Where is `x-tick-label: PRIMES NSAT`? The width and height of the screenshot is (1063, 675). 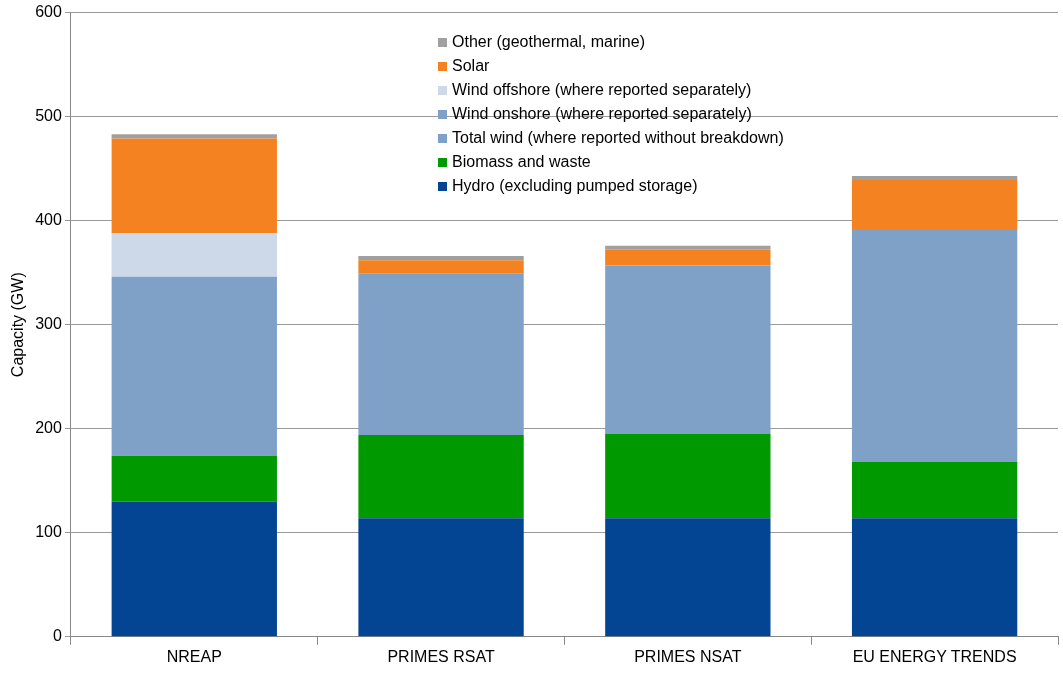 x-tick-label: PRIMES NSAT is located at coordinates (688, 656).